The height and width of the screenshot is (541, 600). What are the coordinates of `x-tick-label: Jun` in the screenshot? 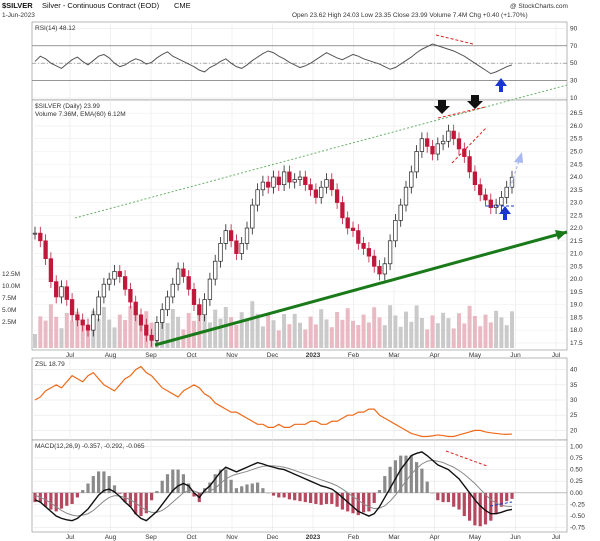 It's located at (515, 355).